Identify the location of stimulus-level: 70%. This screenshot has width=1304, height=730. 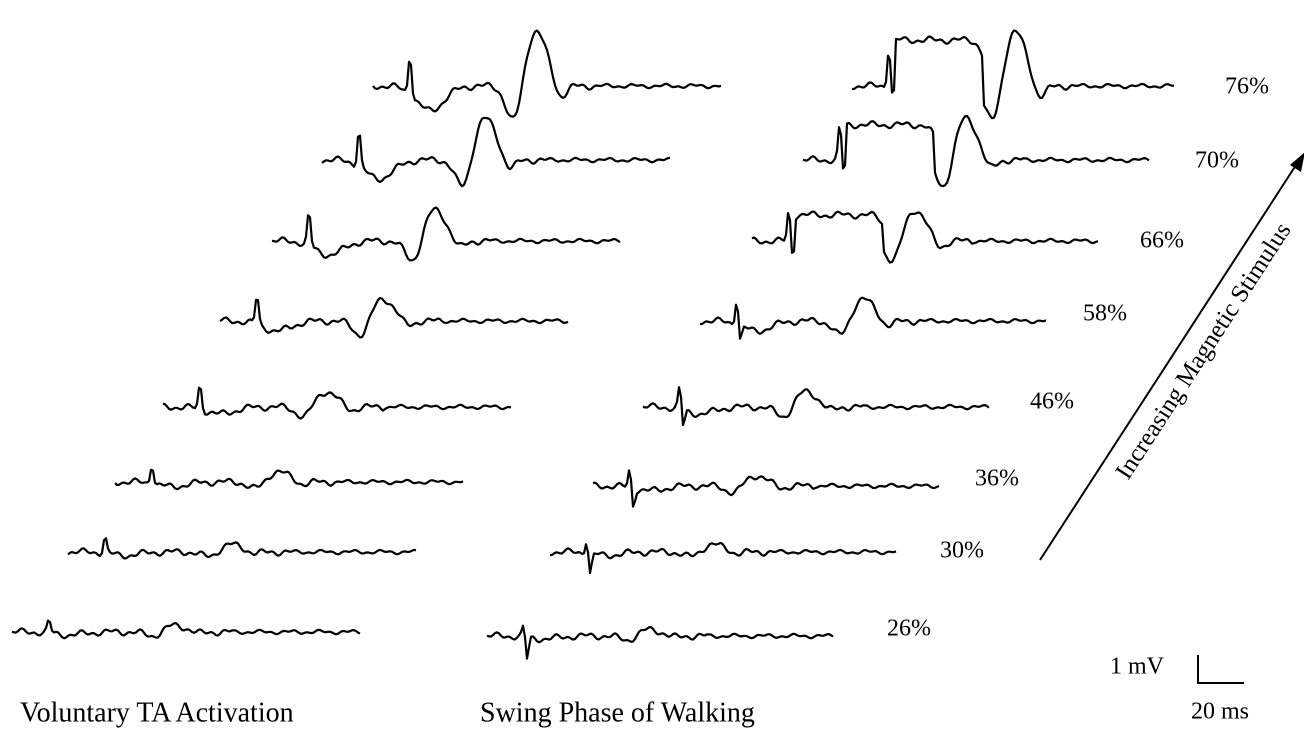
(1217, 161).